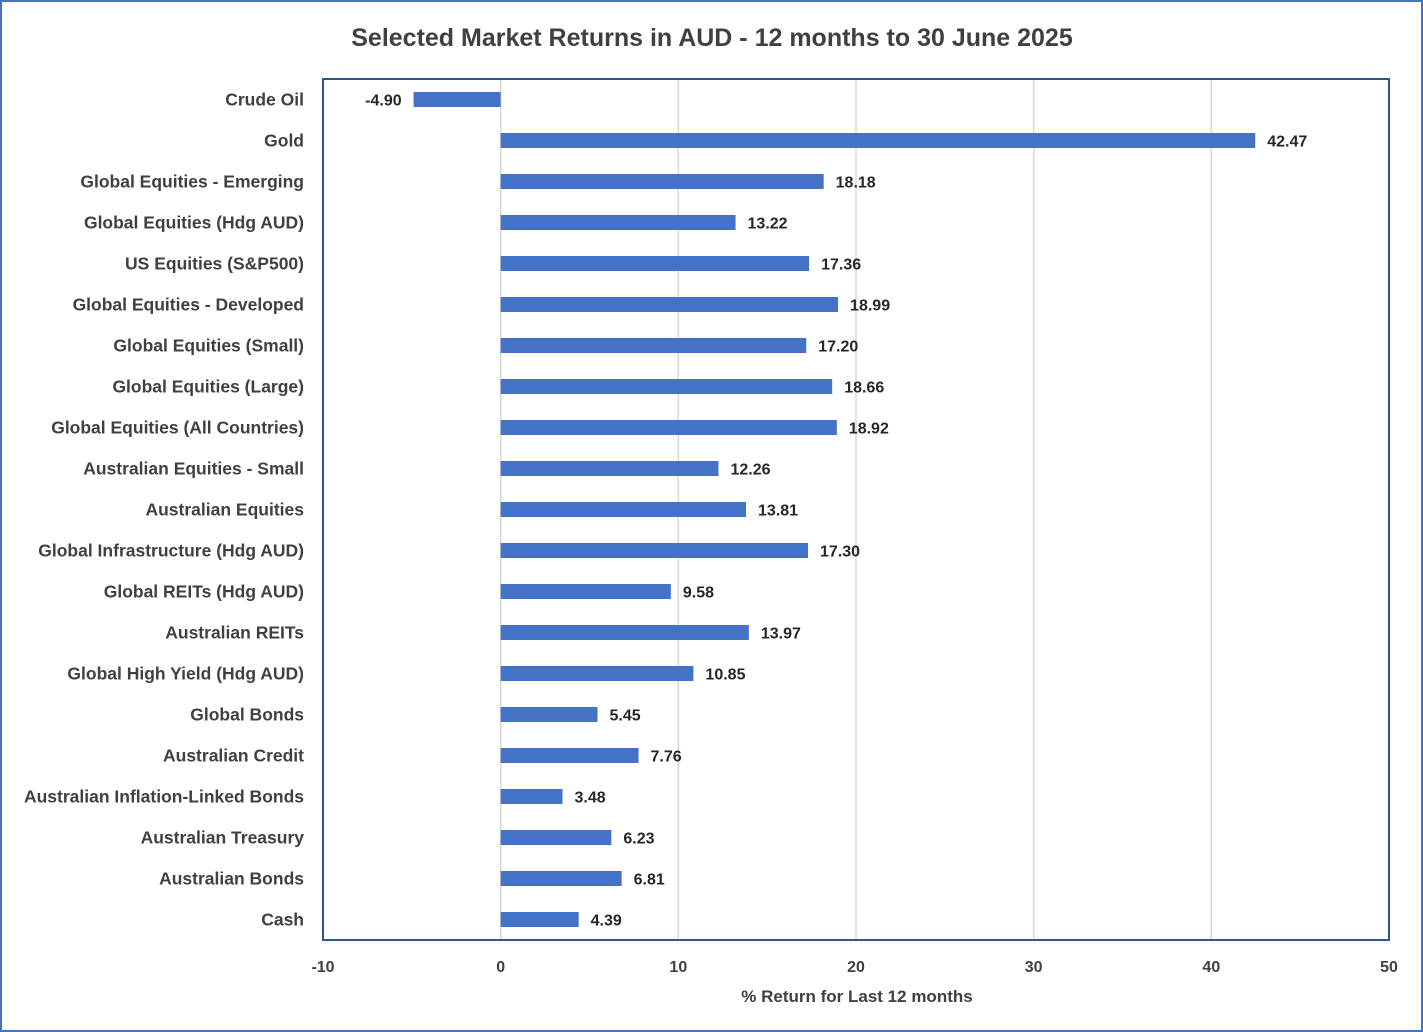 The height and width of the screenshot is (1032, 1423). Describe the element at coordinates (164, 797) in the screenshot. I see `category-label: Australian Inflation-Linked Bonds` at that location.